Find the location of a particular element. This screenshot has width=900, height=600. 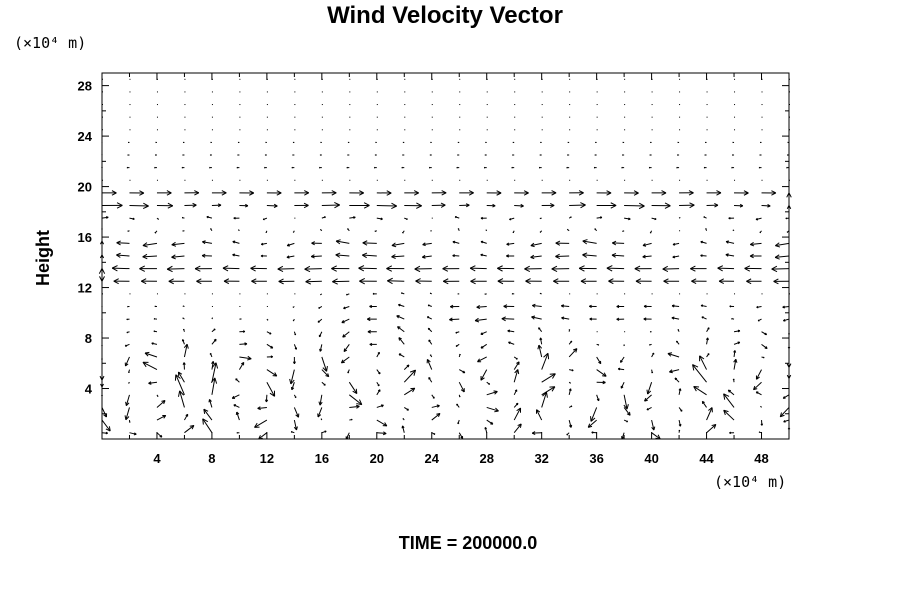

y-tick-label: 12 is located at coordinates (85, 288).